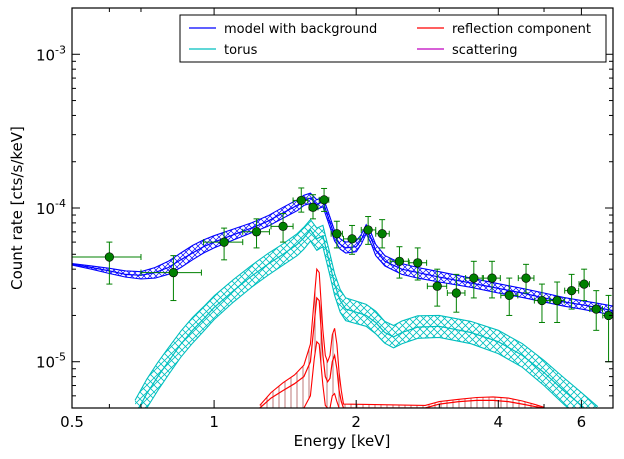 The height and width of the screenshot is (459, 624). What do you see at coordinates (499, 422) in the screenshot?
I see `x-tick-label-3: 4` at bounding box center [499, 422].